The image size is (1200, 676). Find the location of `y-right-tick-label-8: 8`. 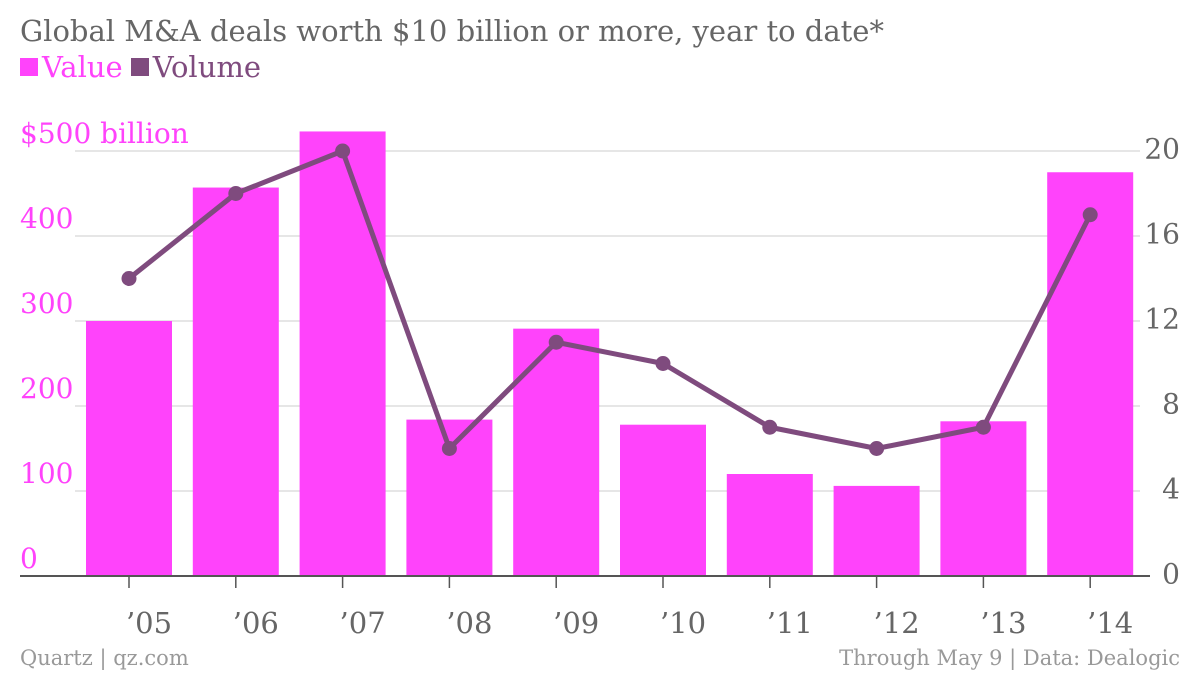

y-right-tick-label-8: 8 is located at coordinates (1171, 404).